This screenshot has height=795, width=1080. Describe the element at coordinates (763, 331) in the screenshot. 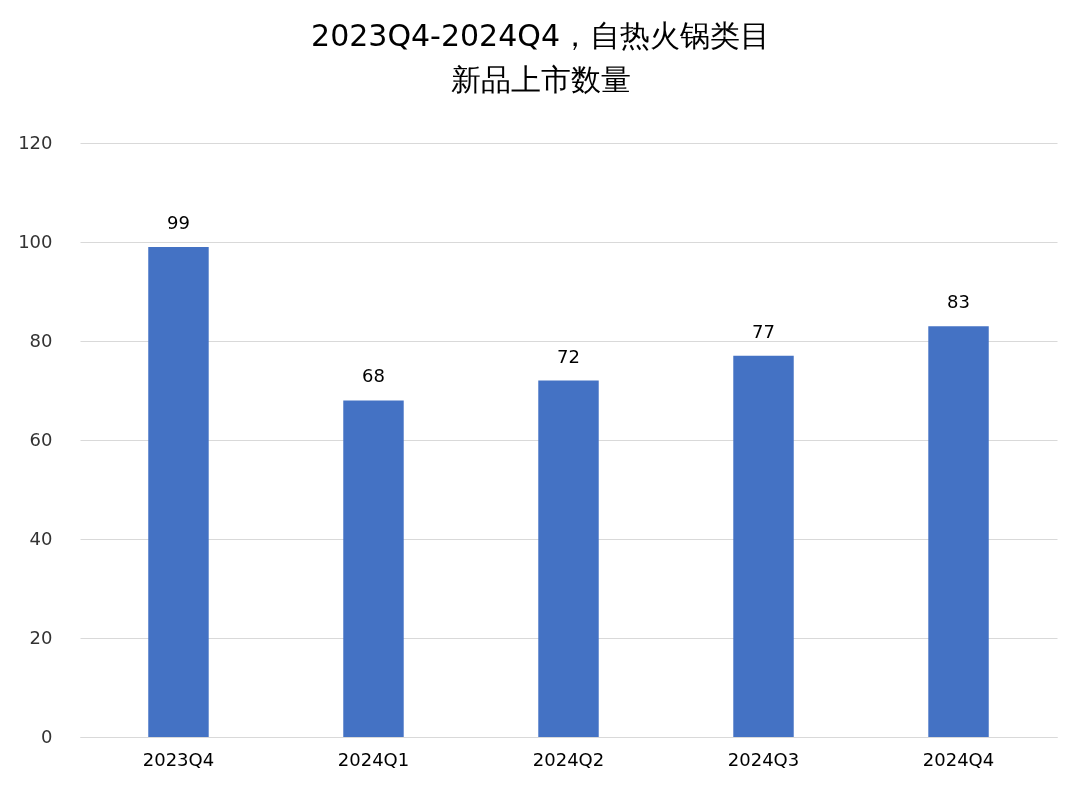

I see `data-label: 77` at that location.